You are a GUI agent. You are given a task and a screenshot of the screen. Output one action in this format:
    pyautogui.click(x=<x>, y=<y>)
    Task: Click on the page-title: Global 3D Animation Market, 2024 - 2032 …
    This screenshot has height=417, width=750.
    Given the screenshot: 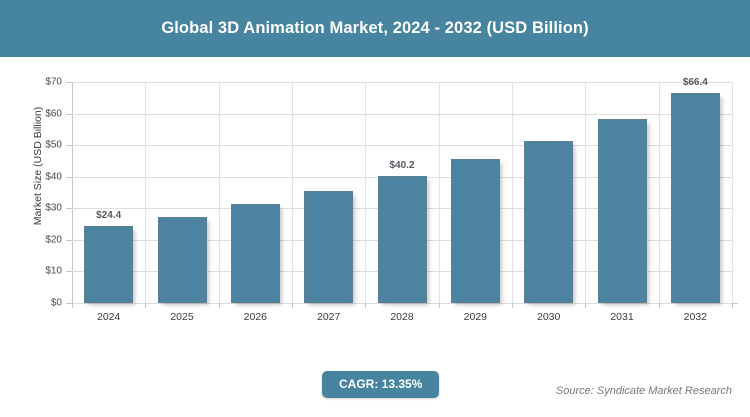 What is the action you would take?
    pyautogui.click(x=375, y=28)
    